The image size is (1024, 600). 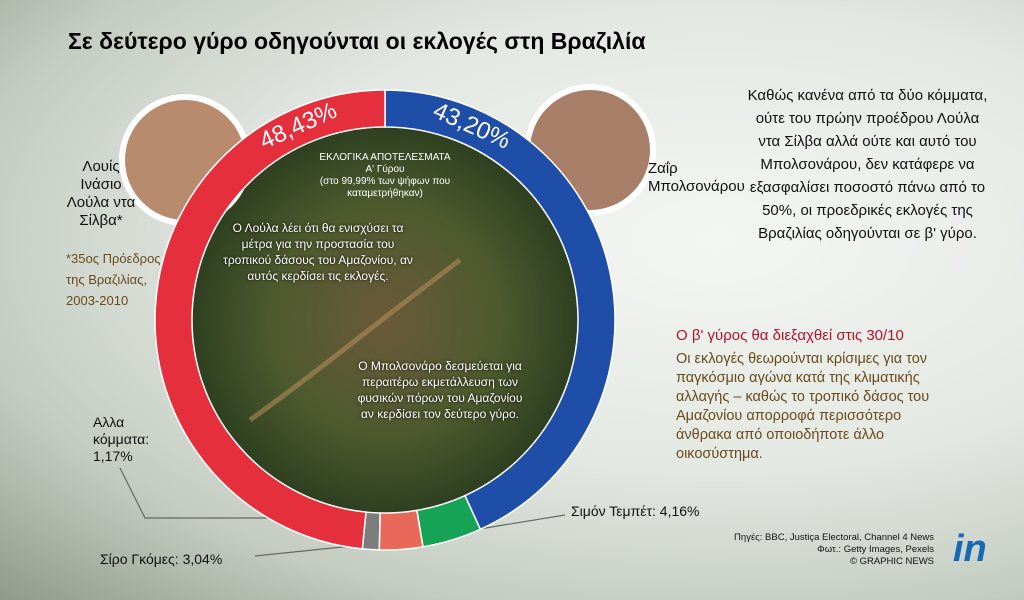 I want to click on label-value: 1,17%, so click(x=113, y=456).